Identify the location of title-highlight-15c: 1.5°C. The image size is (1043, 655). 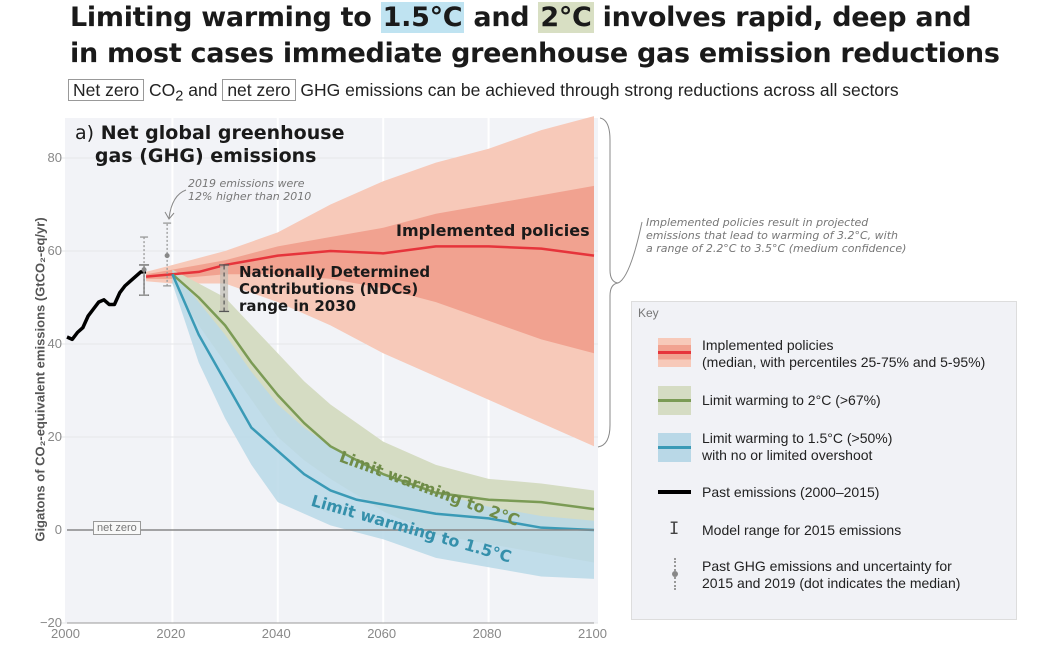
(422, 17).